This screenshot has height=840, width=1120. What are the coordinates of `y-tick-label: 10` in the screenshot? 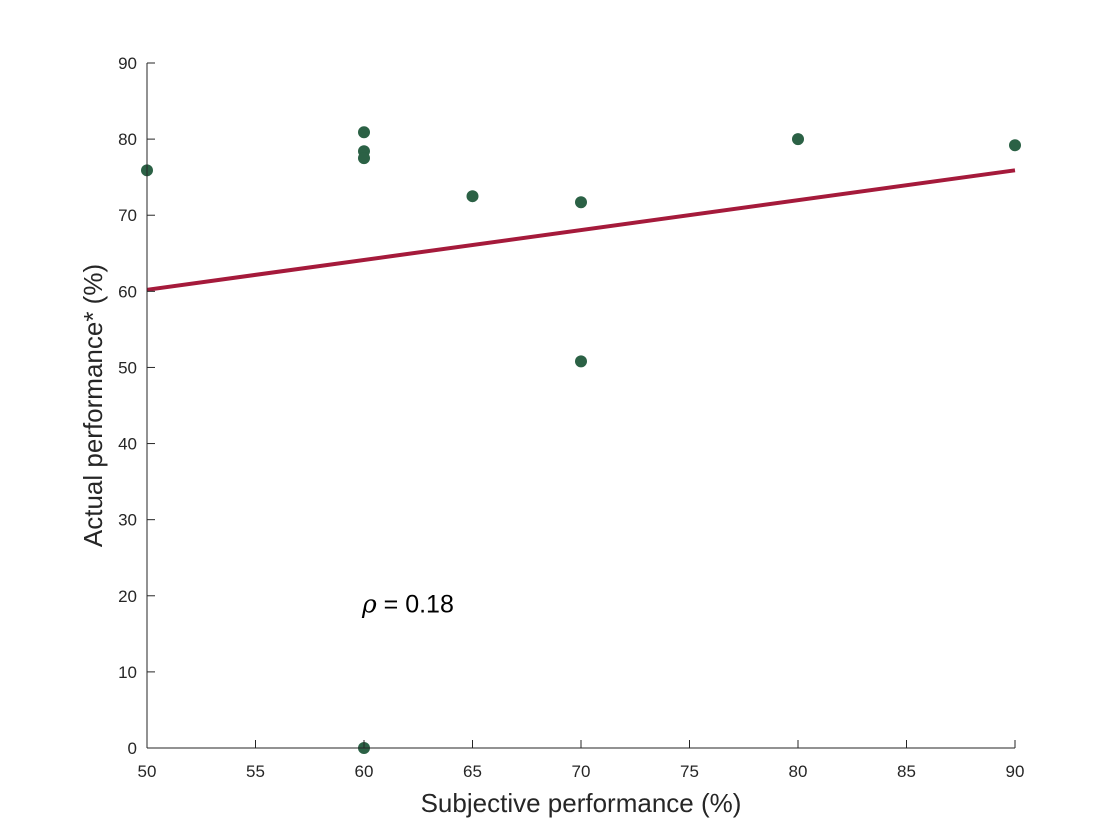 It's located at (127, 672).